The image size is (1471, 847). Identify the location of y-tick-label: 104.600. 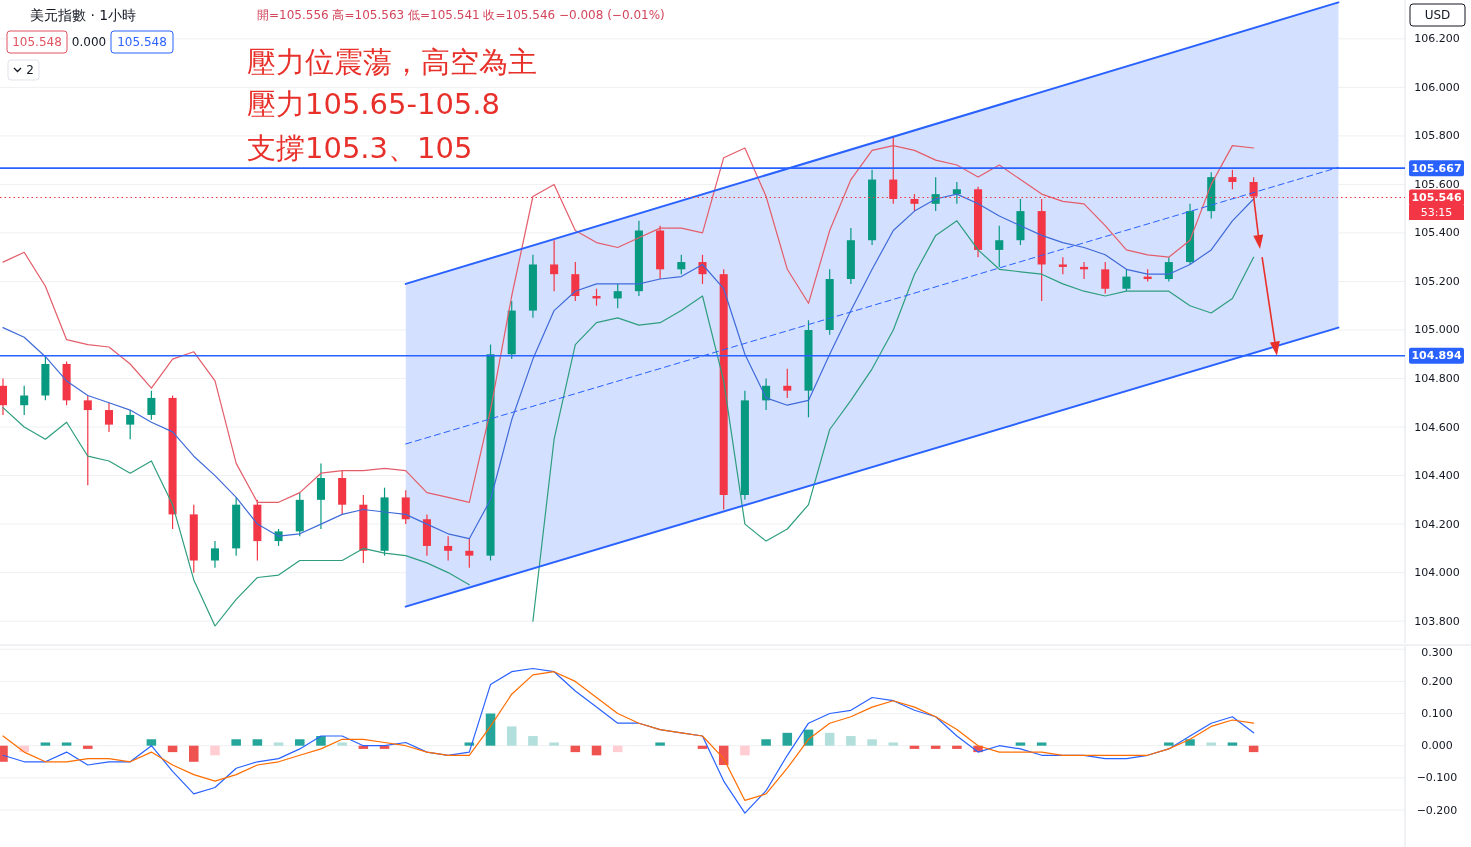
(1437, 427).